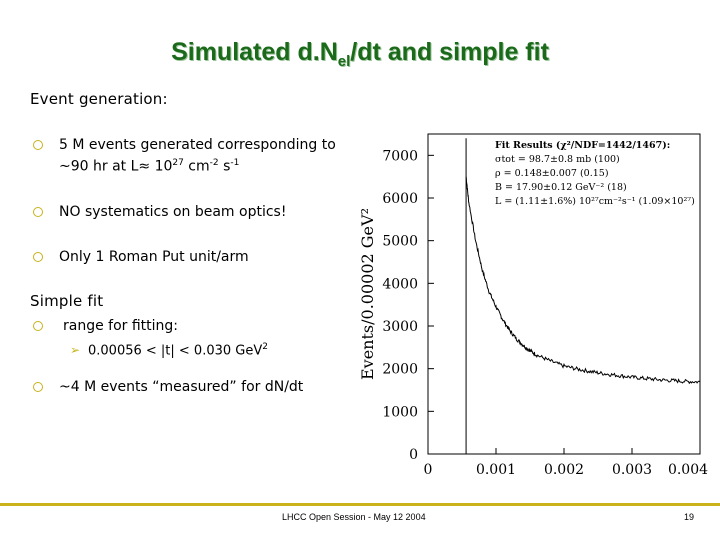 The image size is (720, 540). Describe the element at coordinates (99, 99) in the screenshot. I see `section-event-generation: Event generation:` at that location.